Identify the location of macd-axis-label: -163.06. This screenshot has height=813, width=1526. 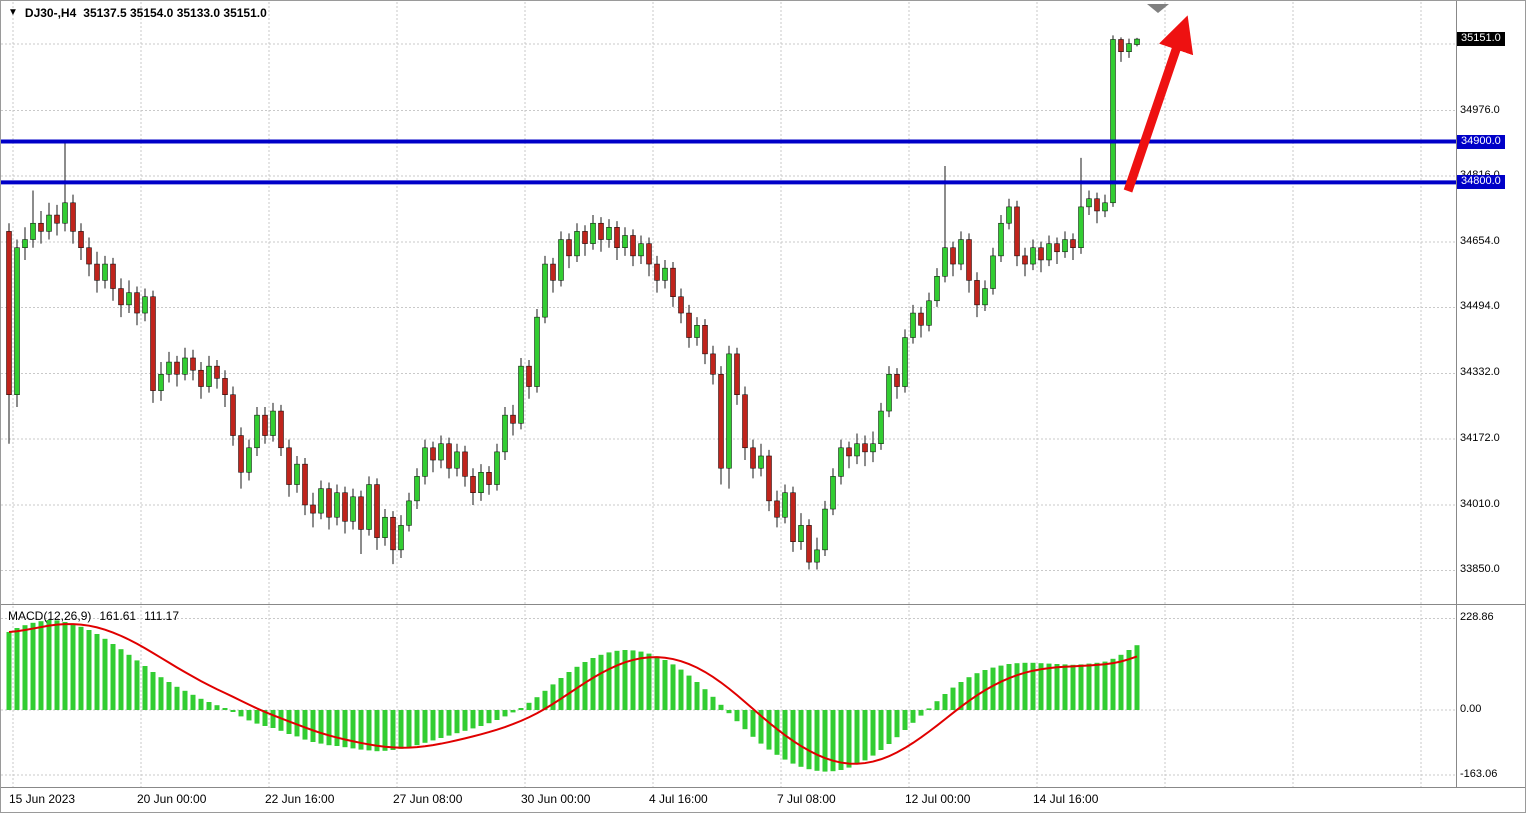
(1479, 774).